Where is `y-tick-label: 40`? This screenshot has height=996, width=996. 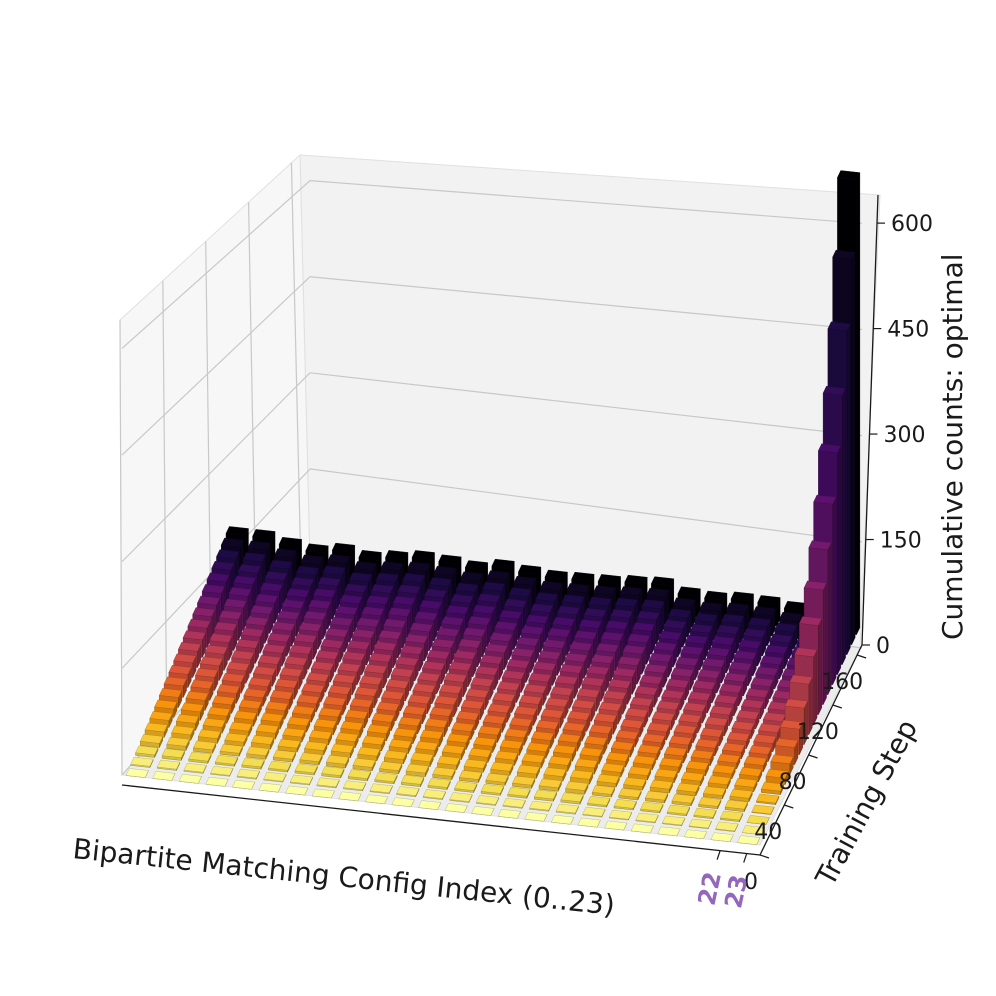
y-tick-label: 40 is located at coordinates (768, 832).